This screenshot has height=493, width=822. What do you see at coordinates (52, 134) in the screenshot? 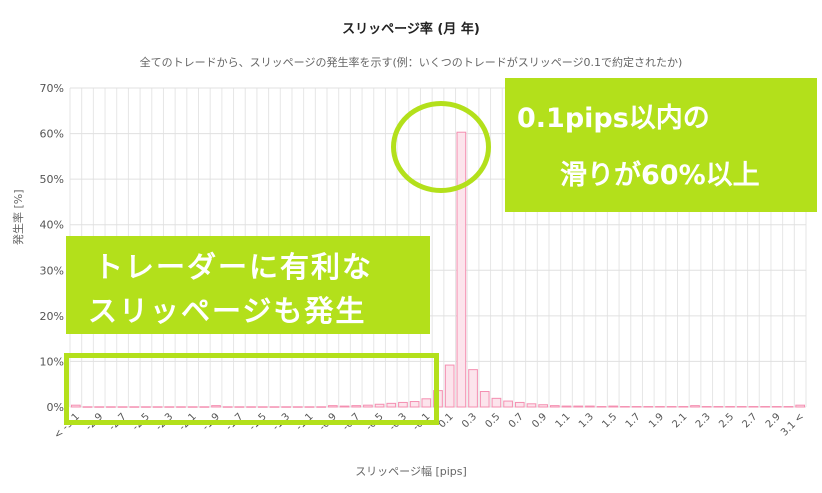
I see `y-tick-label: 60%` at bounding box center [52, 134].